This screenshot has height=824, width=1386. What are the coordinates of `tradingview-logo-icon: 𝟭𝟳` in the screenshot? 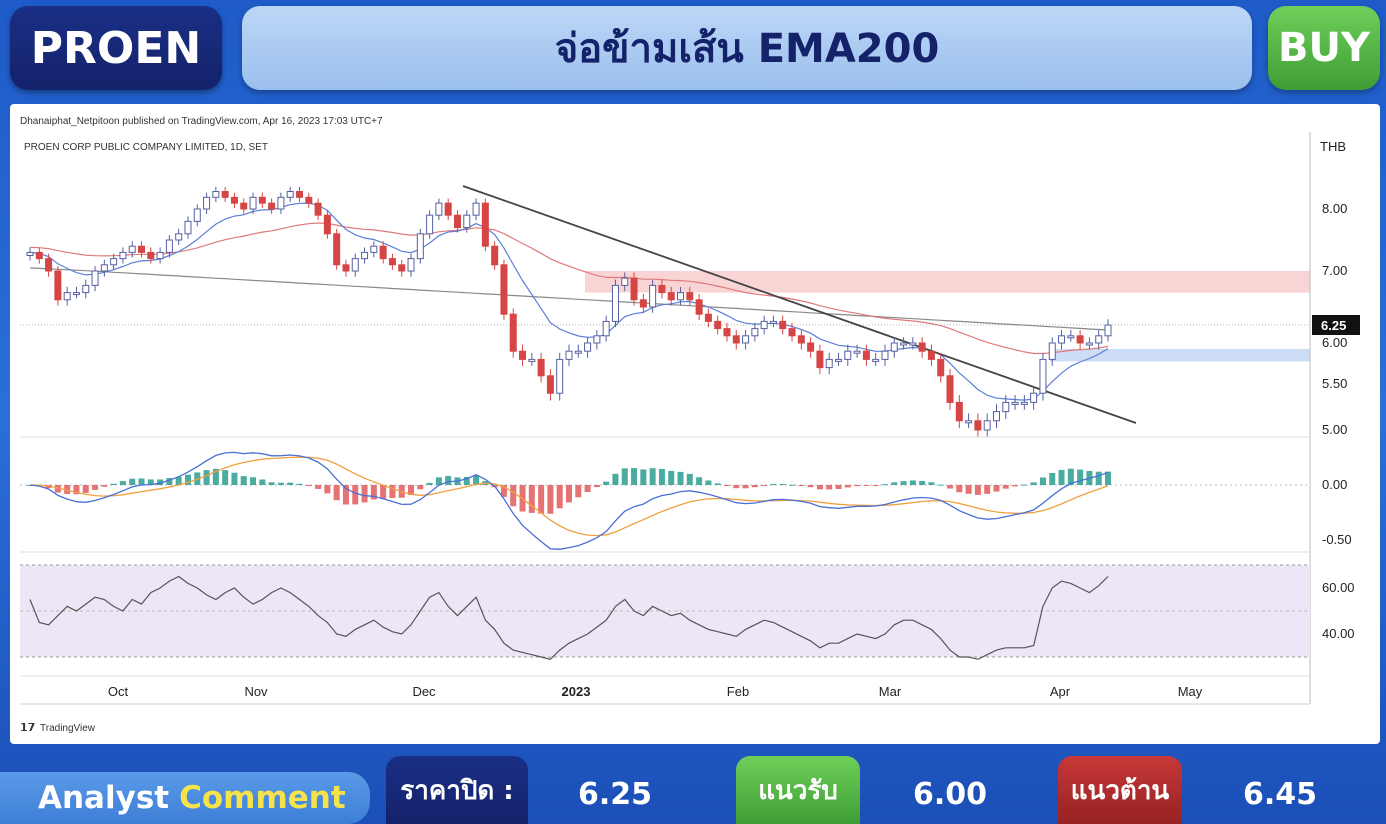 It's located at (27, 728).